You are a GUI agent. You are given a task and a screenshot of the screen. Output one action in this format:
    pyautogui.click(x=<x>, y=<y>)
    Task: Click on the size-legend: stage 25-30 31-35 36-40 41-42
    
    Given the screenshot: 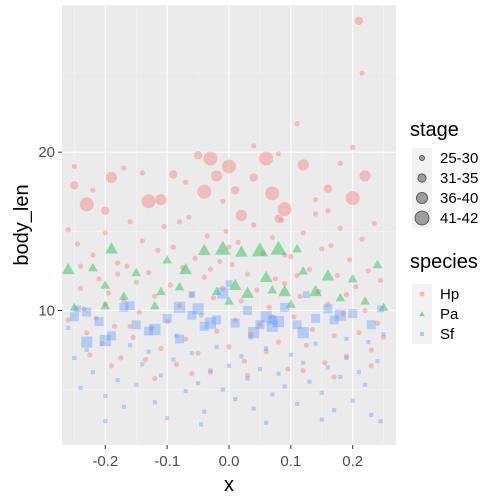 What is the action you would take?
    pyautogui.click(x=444, y=173)
    